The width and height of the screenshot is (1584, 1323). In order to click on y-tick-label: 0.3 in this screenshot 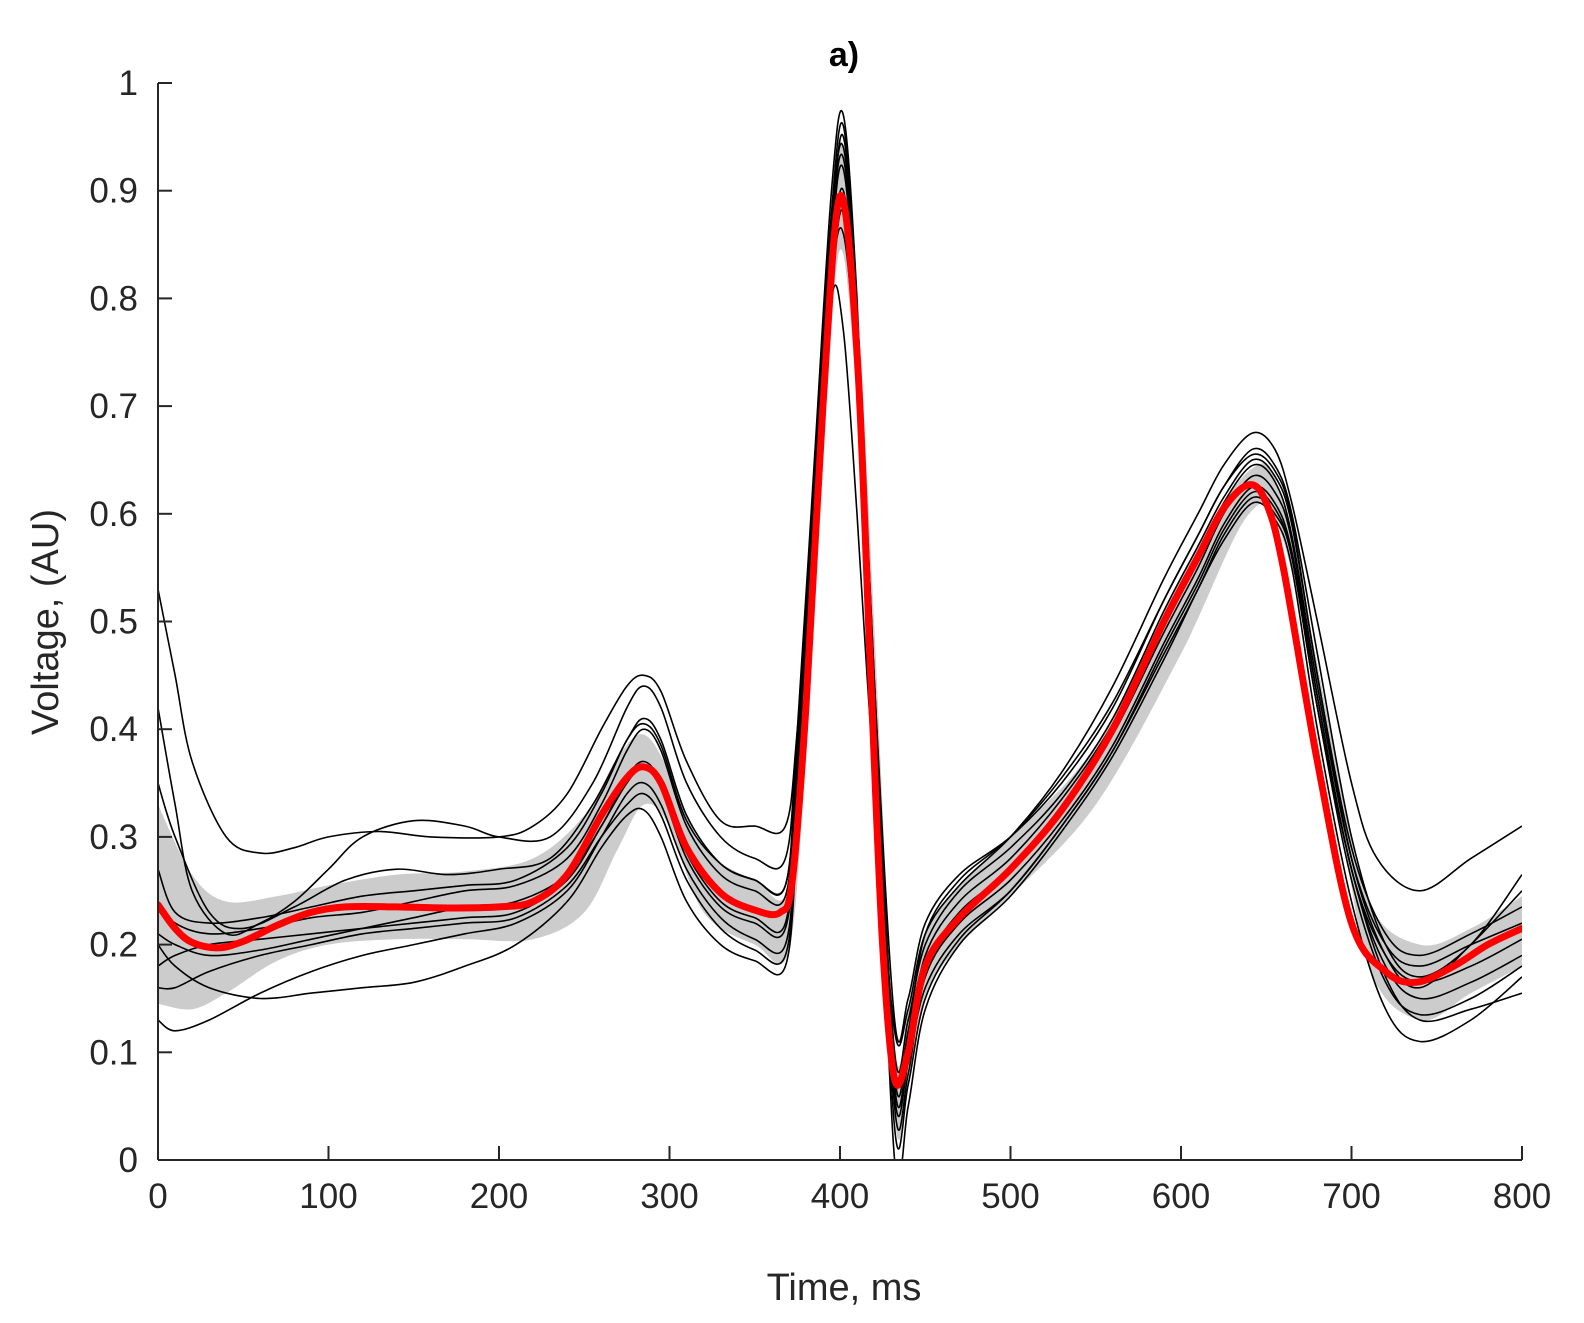, I will do `click(113, 837)`.